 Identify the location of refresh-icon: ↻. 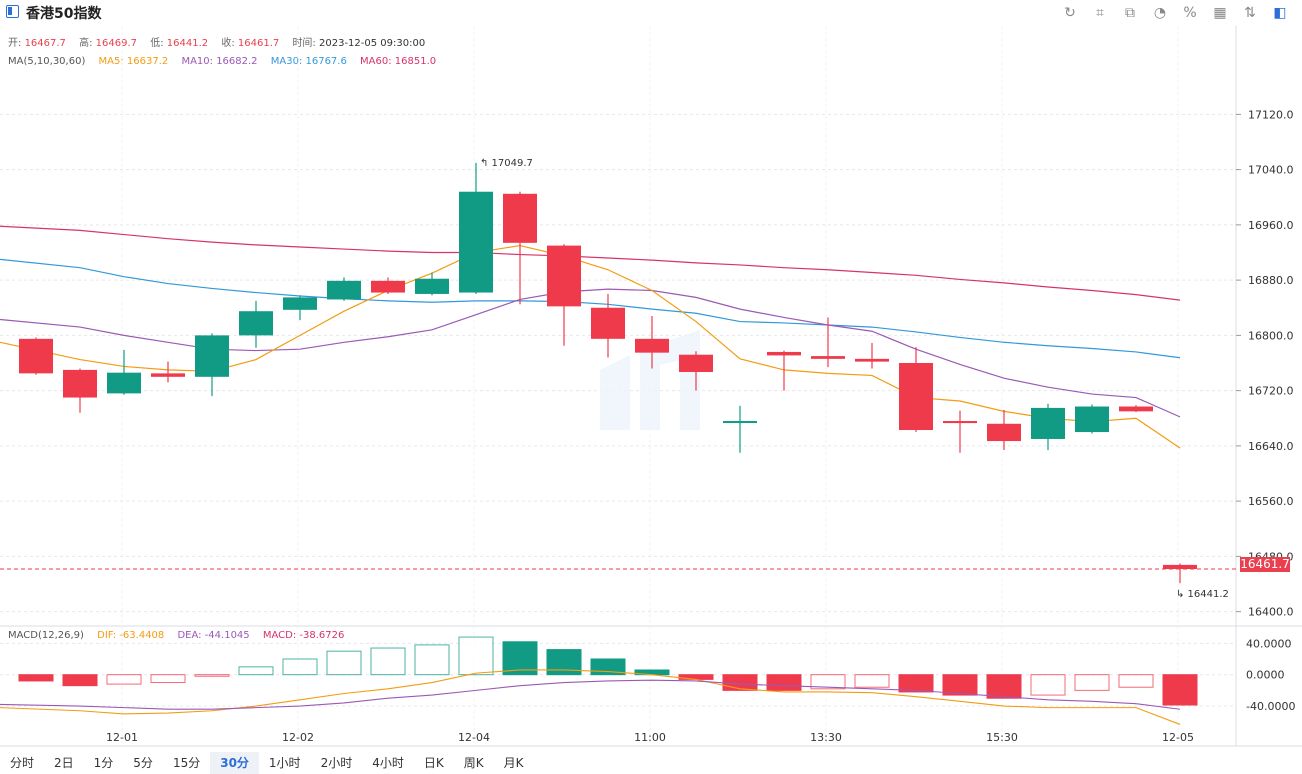
(1070, 13).